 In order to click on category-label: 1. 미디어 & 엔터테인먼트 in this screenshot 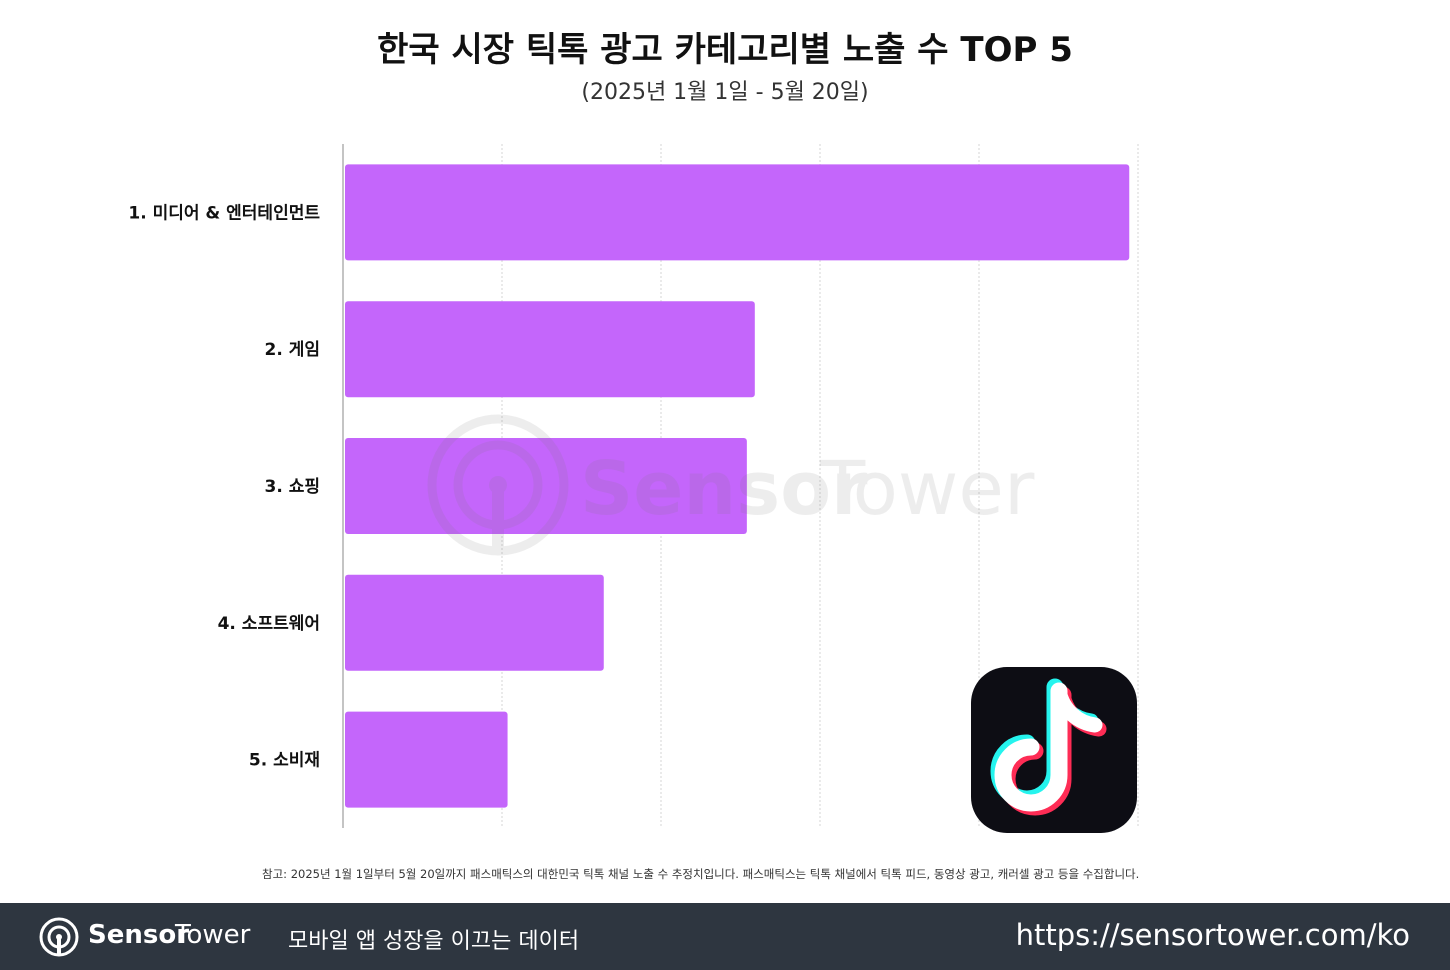, I will do `click(224, 213)`.